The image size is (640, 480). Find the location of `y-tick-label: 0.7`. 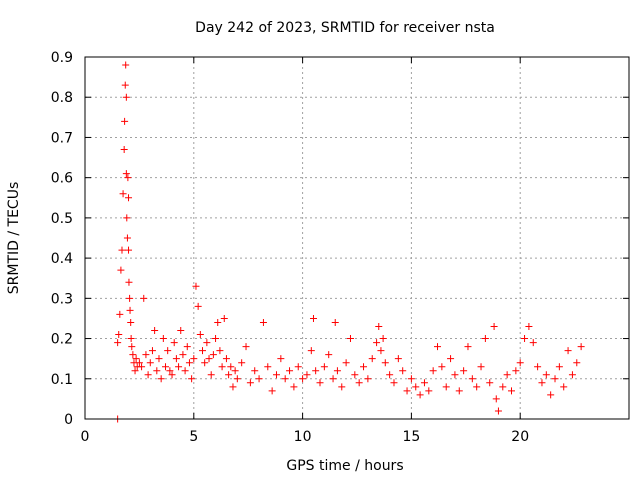

y-tick-label: 0.7 is located at coordinates (62, 138).